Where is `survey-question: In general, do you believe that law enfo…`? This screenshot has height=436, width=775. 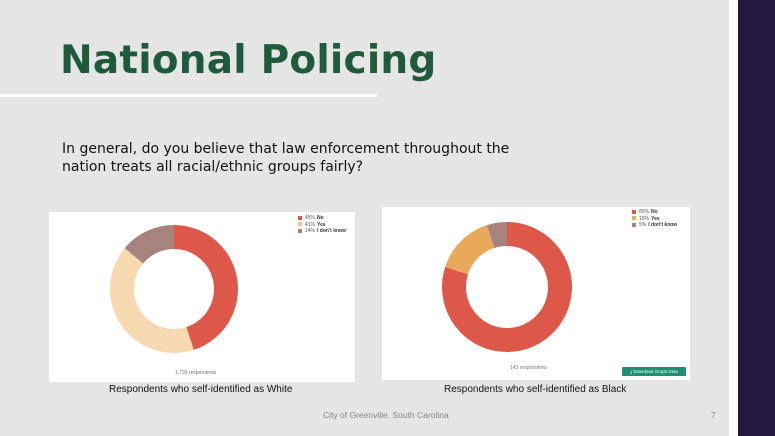
survey-question: In general, do you believe that law enfo… is located at coordinates (286, 158).